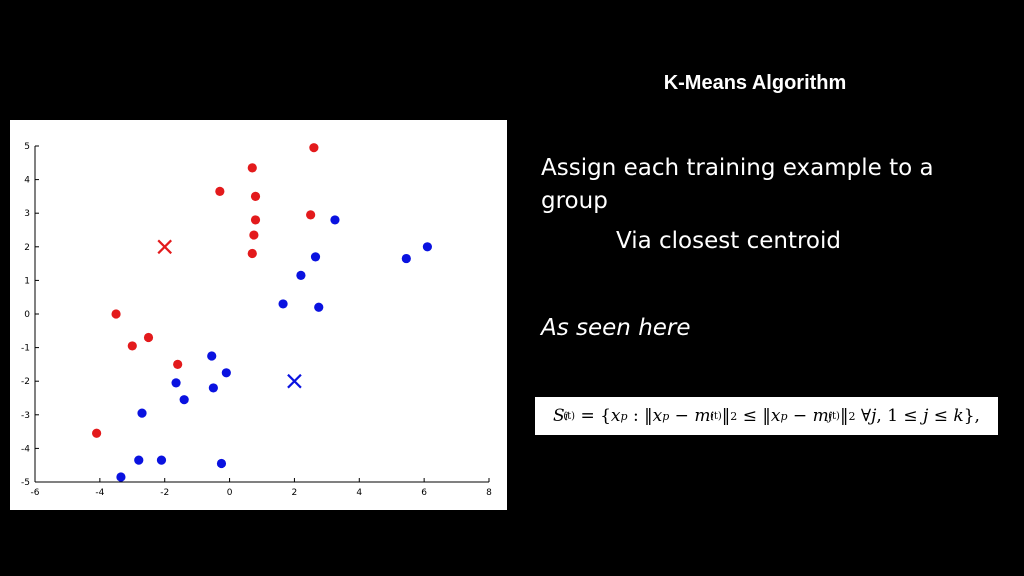 Image resolution: width=1024 pixels, height=576 pixels. I want to click on y-tick-label: 5, so click(27, 147).